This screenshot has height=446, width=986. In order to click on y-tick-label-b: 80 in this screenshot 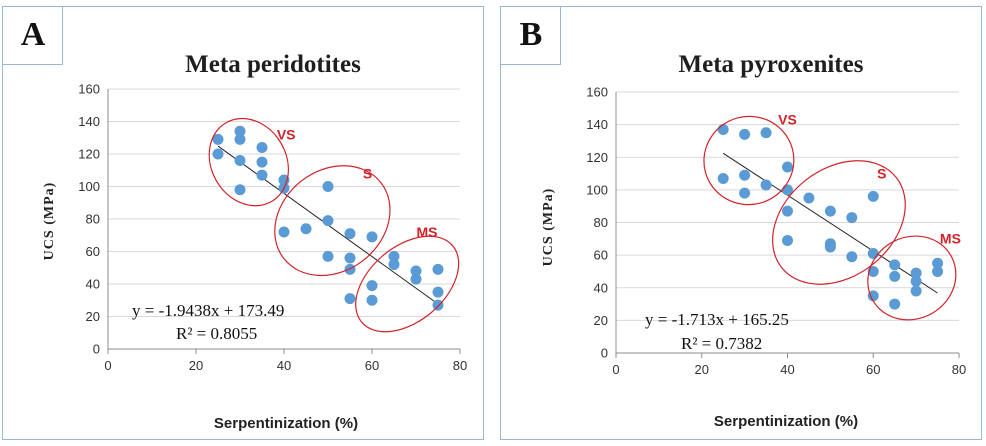, I will do `click(601, 222)`.